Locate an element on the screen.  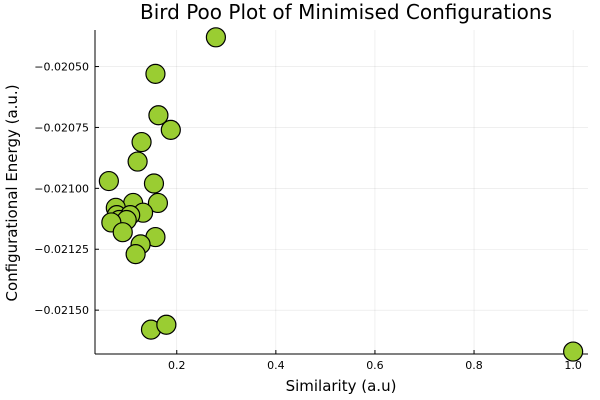
x-tick-label: 0.8 is located at coordinates (474, 365).